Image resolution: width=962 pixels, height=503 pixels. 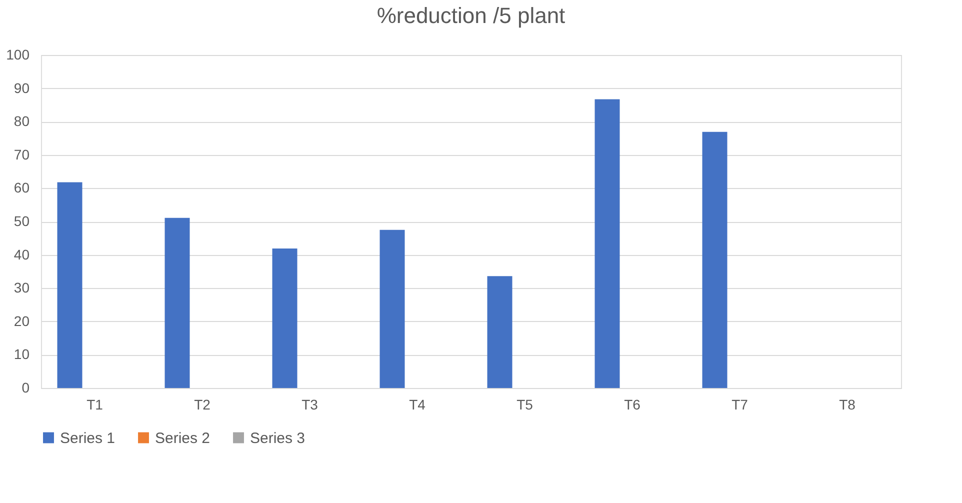 What do you see at coordinates (202, 404) in the screenshot?
I see `x-tick-label: T2` at bounding box center [202, 404].